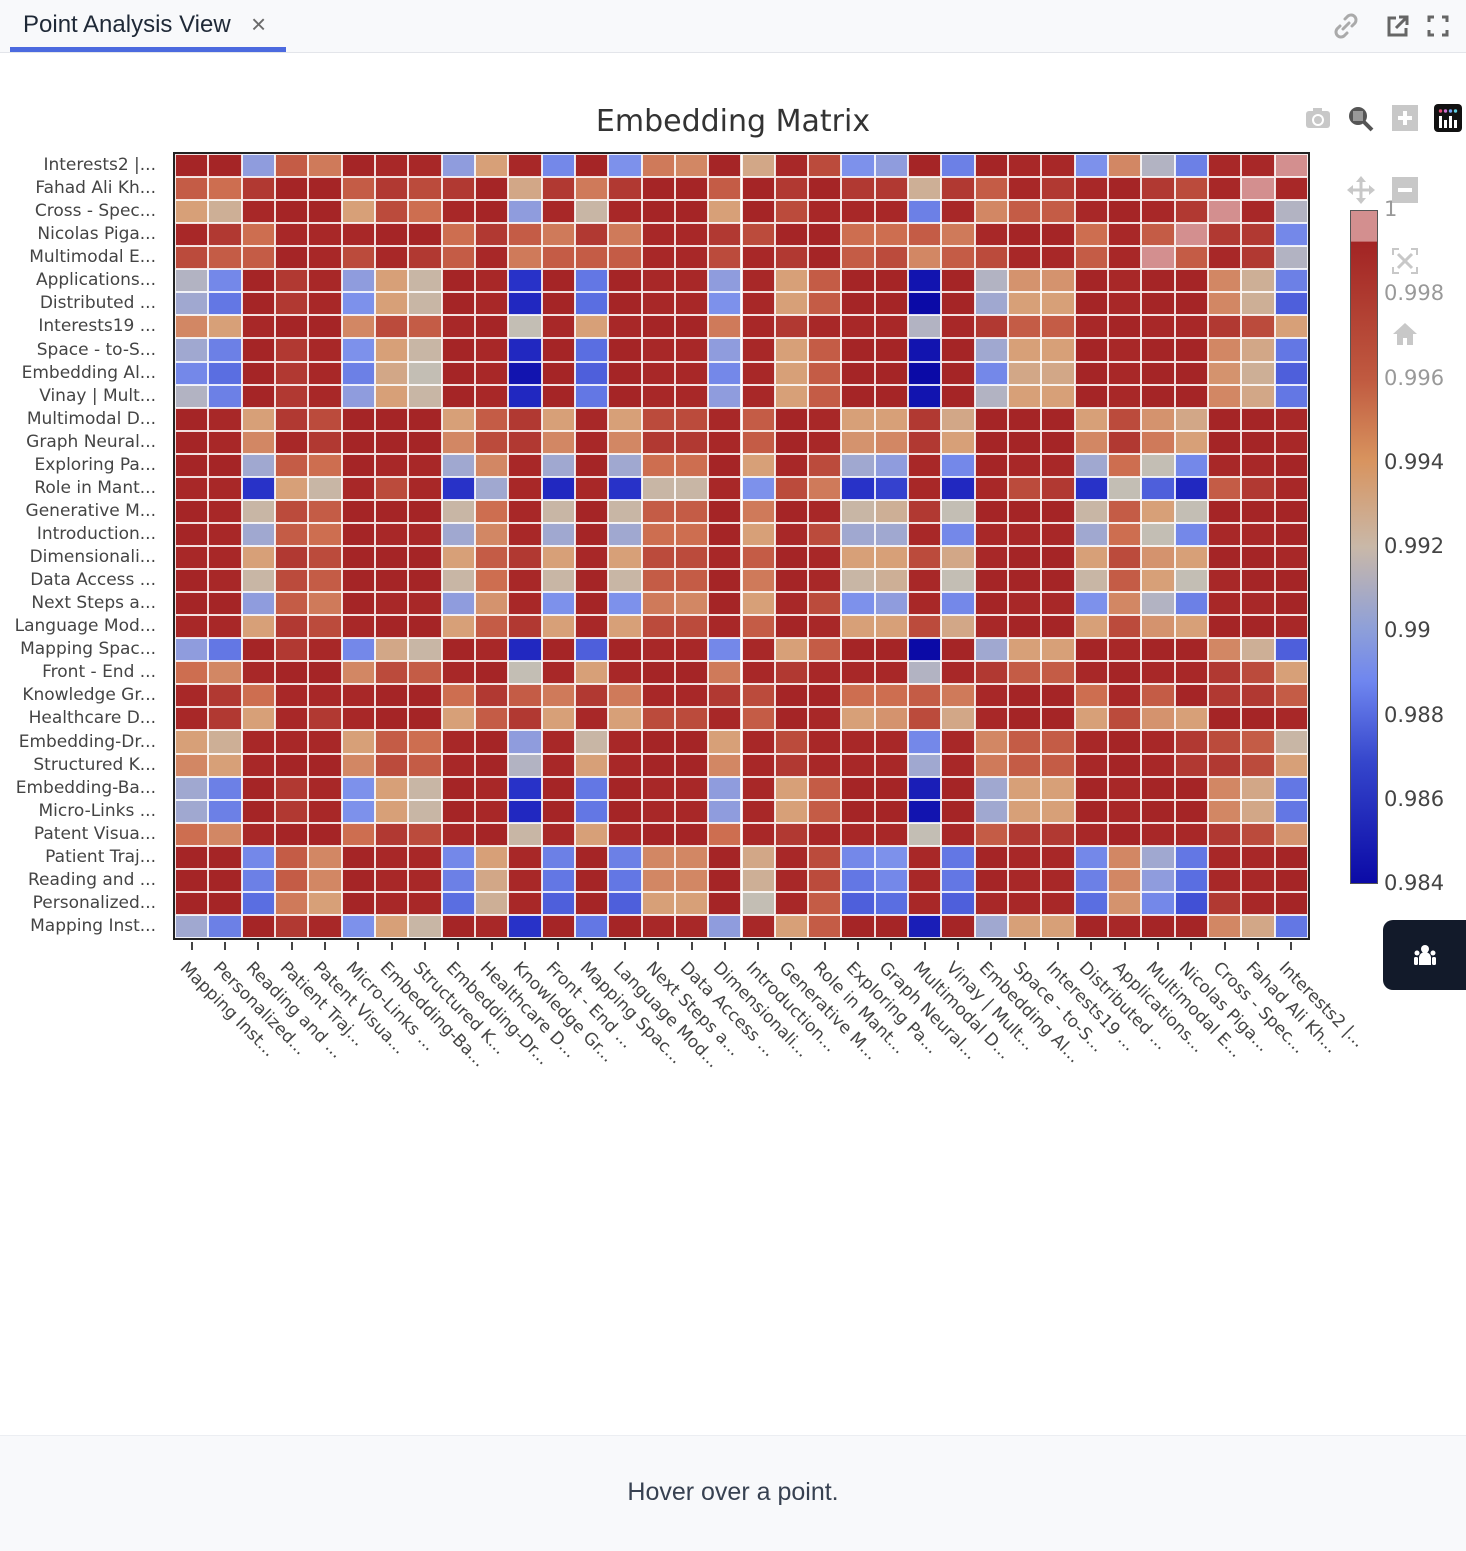  What do you see at coordinates (1405, 190) in the screenshot?
I see `zoom-out-icon` at bounding box center [1405, 190].